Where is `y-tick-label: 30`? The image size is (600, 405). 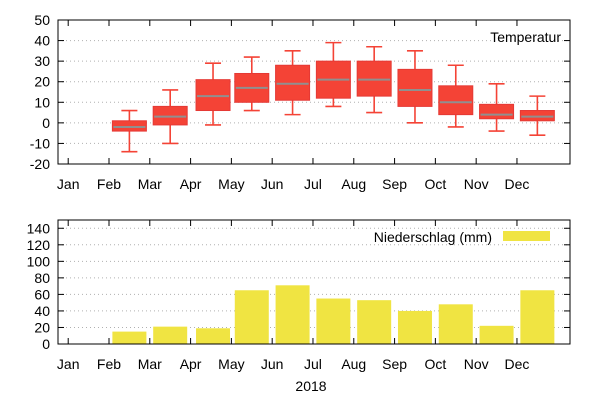
y-tick-label: 30 is located at coordinates (42, 61).